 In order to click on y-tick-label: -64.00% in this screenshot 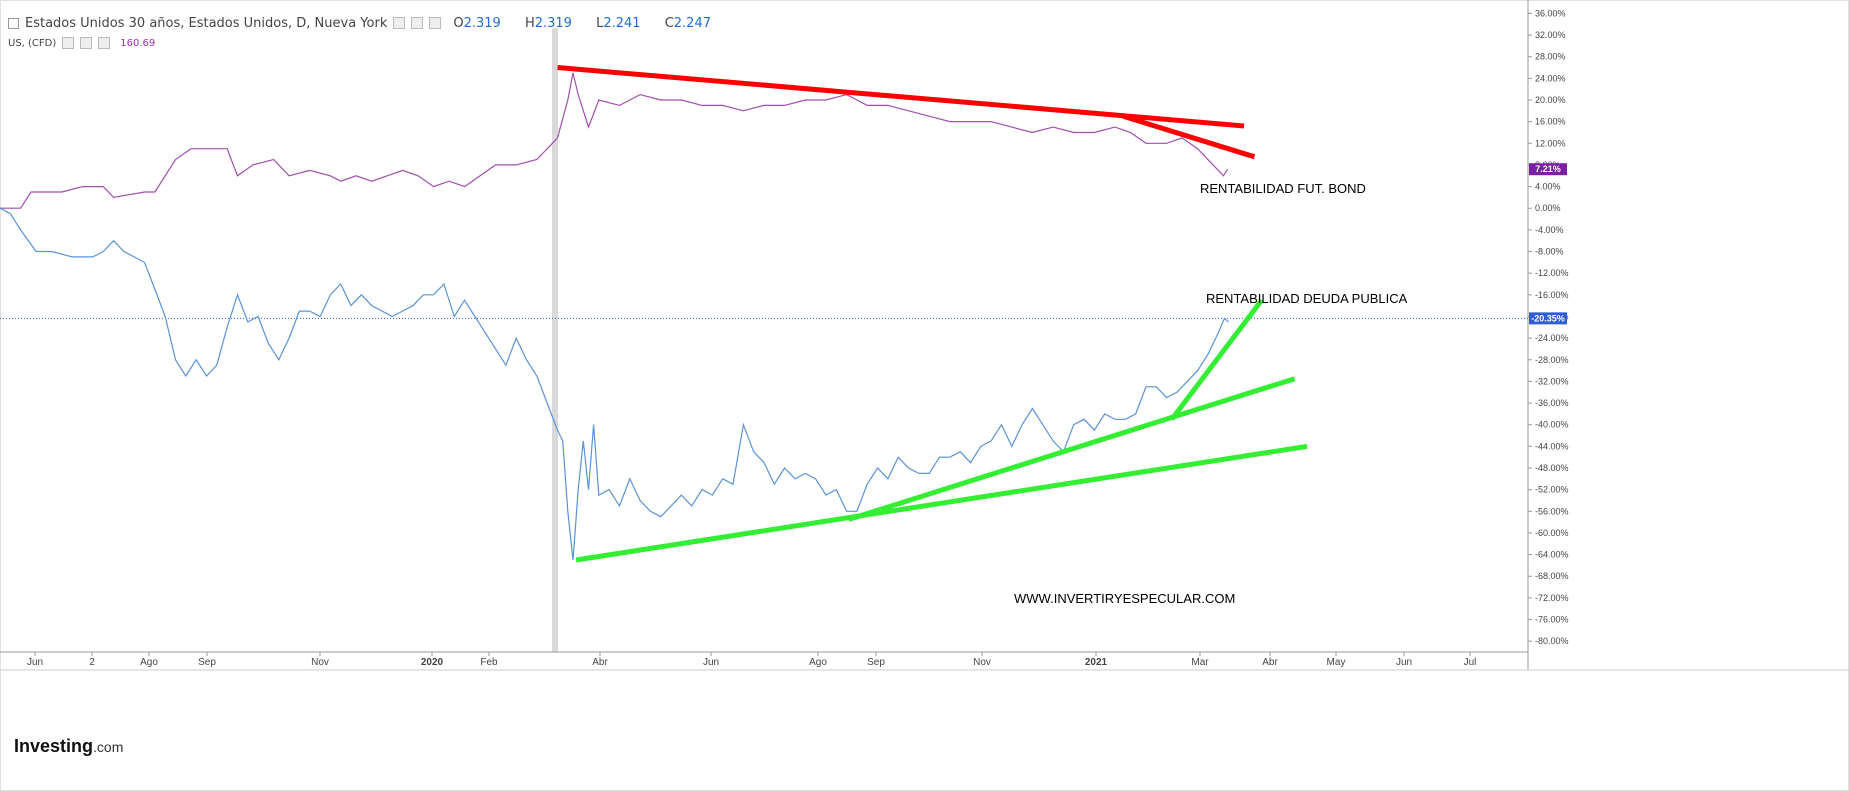, I will do `click(1552, 555)`.